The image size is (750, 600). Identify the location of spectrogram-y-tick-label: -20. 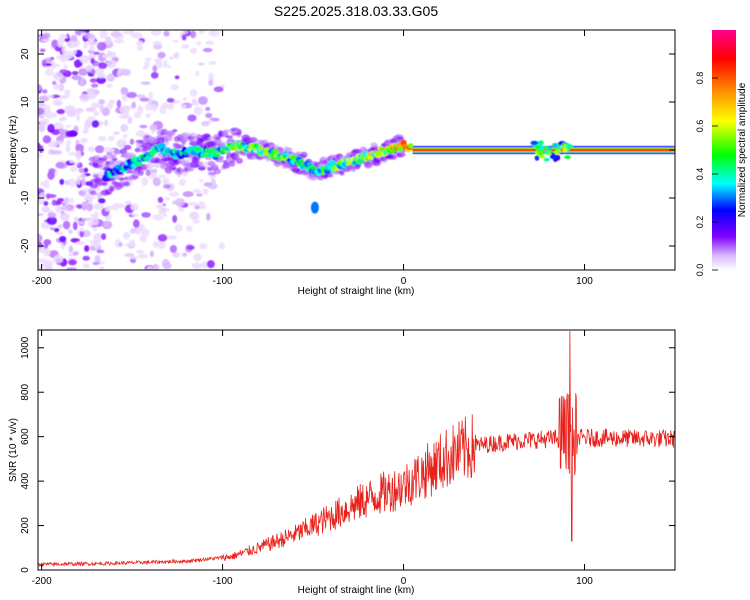
(25, 245).